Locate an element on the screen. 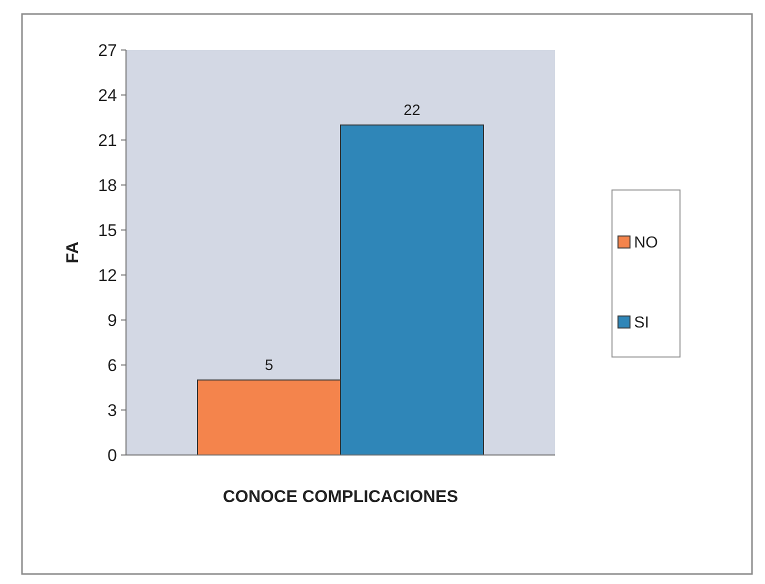  y-axis-title: FA is located at coordinates (72, 253).